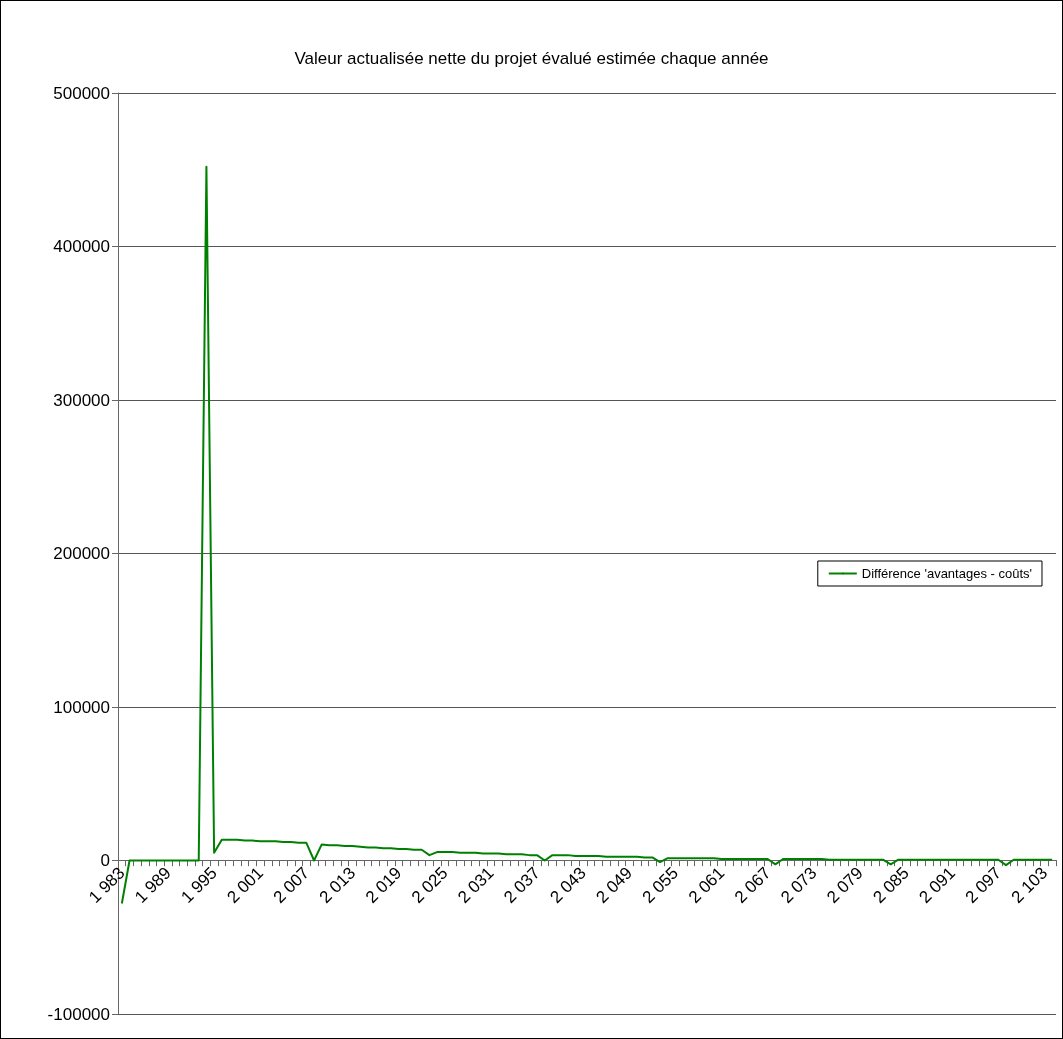 The width and height of the screenshot is (1063, 1039). I want to click on x-tick-label: 2 079, so click(845, 885).